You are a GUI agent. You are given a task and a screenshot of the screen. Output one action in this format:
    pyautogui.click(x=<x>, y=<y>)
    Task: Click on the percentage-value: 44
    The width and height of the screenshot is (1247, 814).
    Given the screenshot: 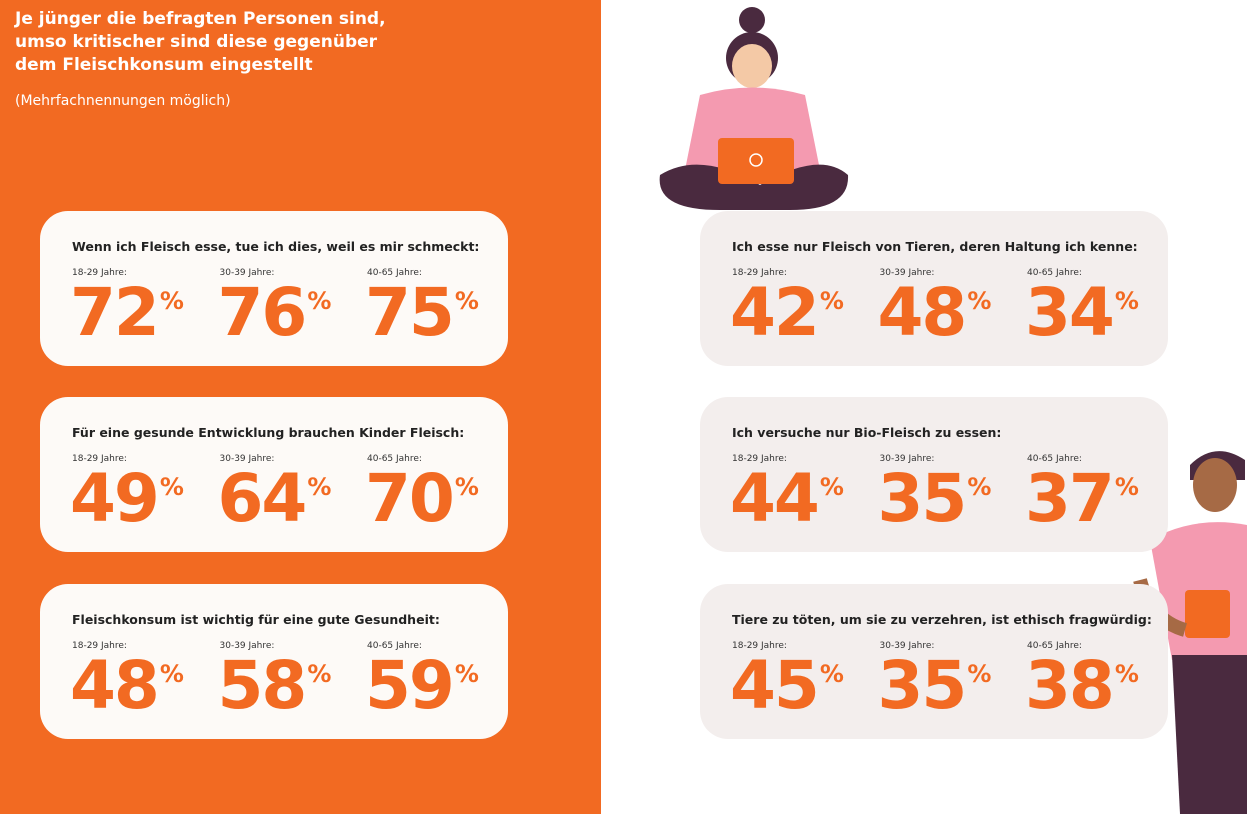 What is the action you would take?
    pyautogui.click(x=774, y=498)
    